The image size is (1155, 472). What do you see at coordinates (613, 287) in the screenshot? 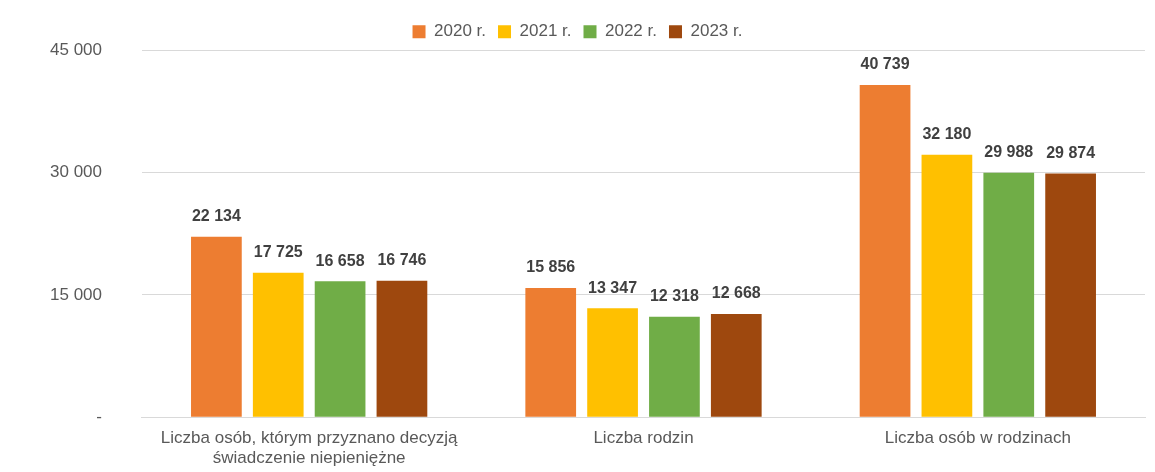
I see `data-label: 13 347` at bounding box center [613, 287].